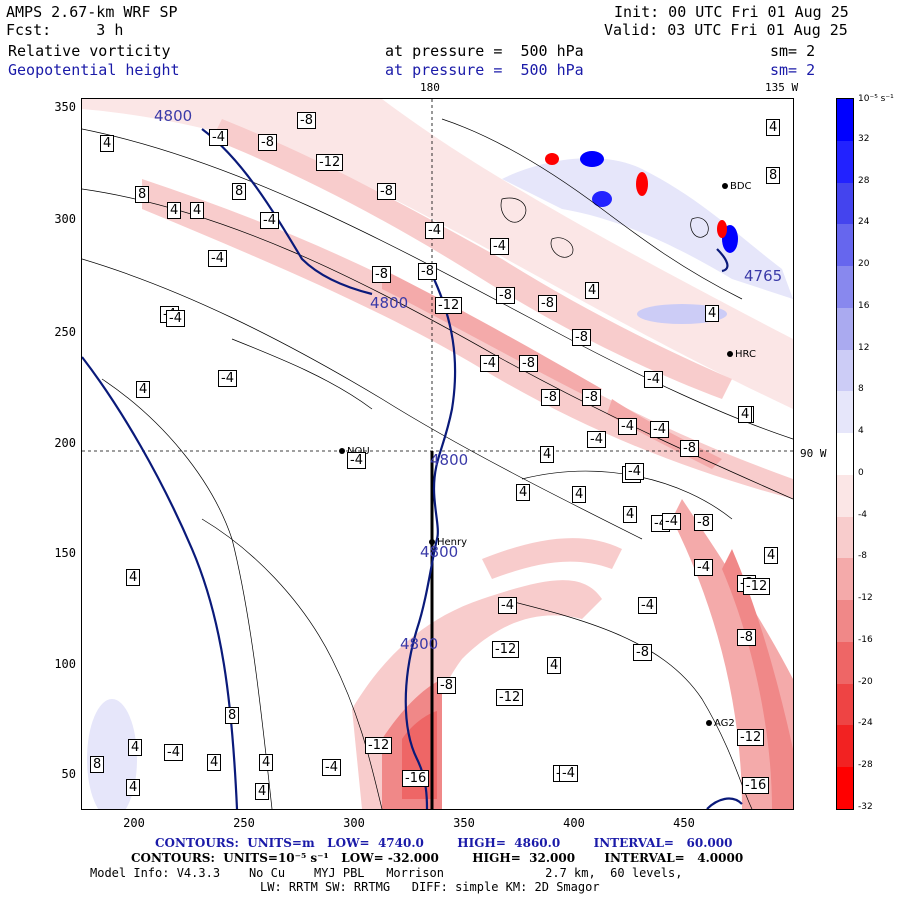  What do you see at coordinates (65, 107) in the screenshot?
I see `y-tick-label: 350` at bounding box center [65, 107].